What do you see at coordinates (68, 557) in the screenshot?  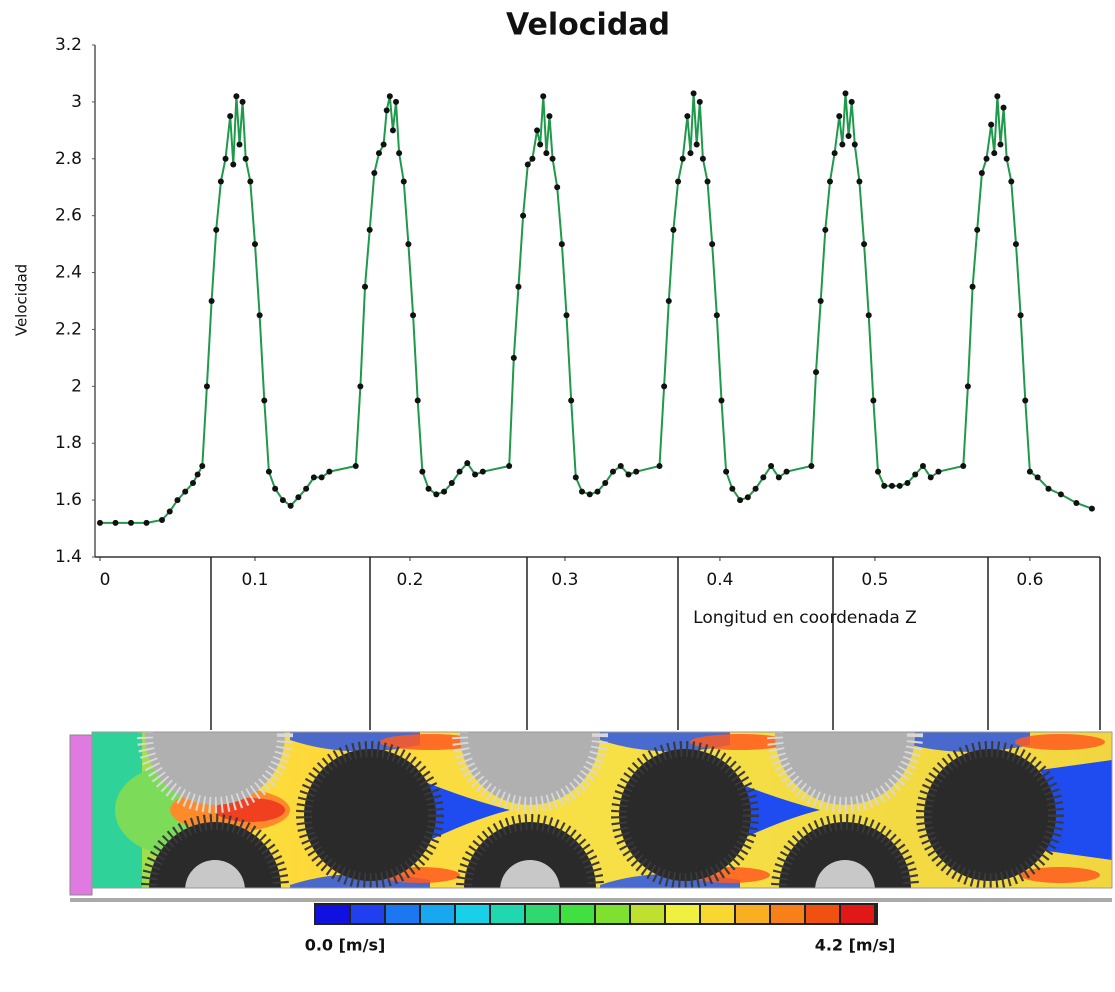 I see `y-tick-label: 1.4` at bounding box center [68, 557].